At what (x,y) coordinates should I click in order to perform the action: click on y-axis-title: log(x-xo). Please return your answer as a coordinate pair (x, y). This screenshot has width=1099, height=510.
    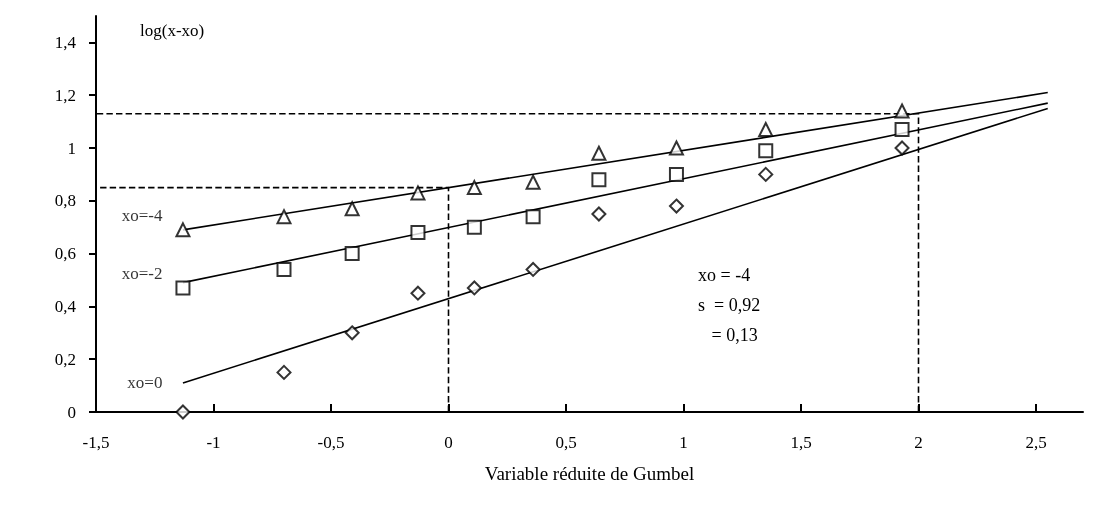
    Looking at the image, I should click on (172, 30).